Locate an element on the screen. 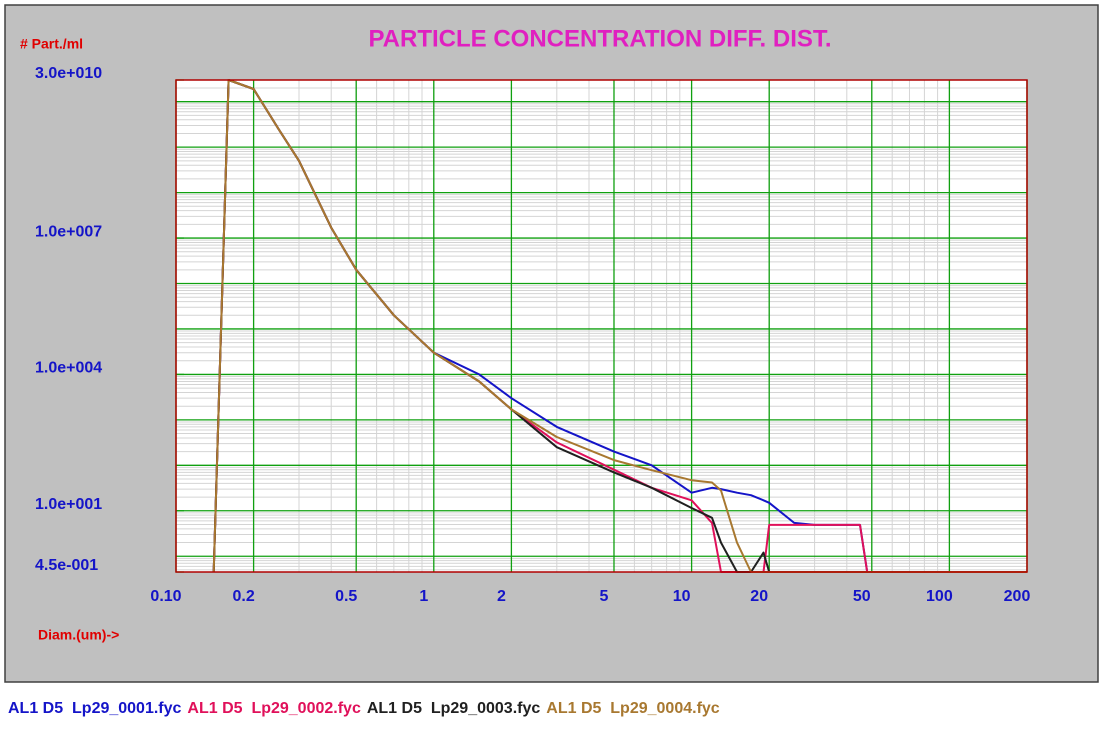 Image resolution: width=1106 pixels, height=731 pixels. x-tick-label: 0.10 is located at coordinates (165, 596).